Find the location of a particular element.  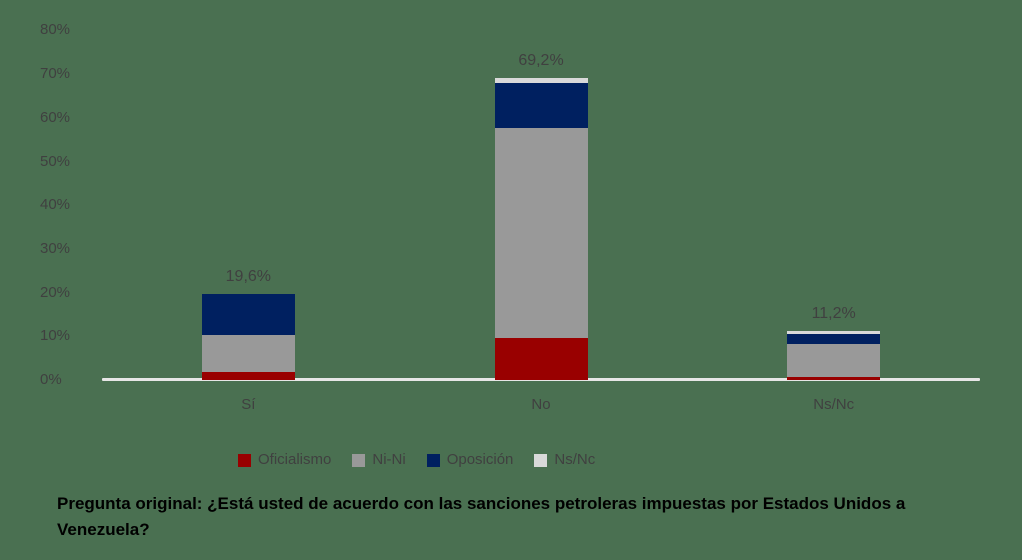

legend-item-oficialismo: Oficialismo is located at coordinates (284, 460).